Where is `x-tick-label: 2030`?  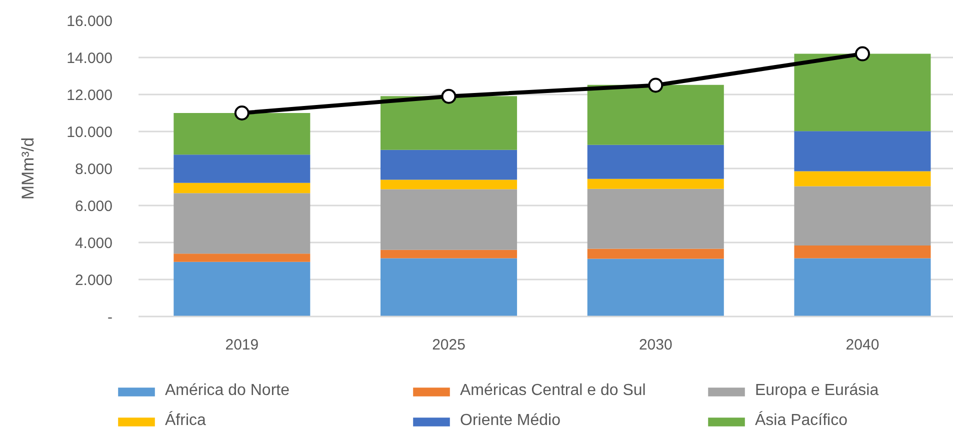
x-tick-label: 2030 is located at coordinates (655, 345).